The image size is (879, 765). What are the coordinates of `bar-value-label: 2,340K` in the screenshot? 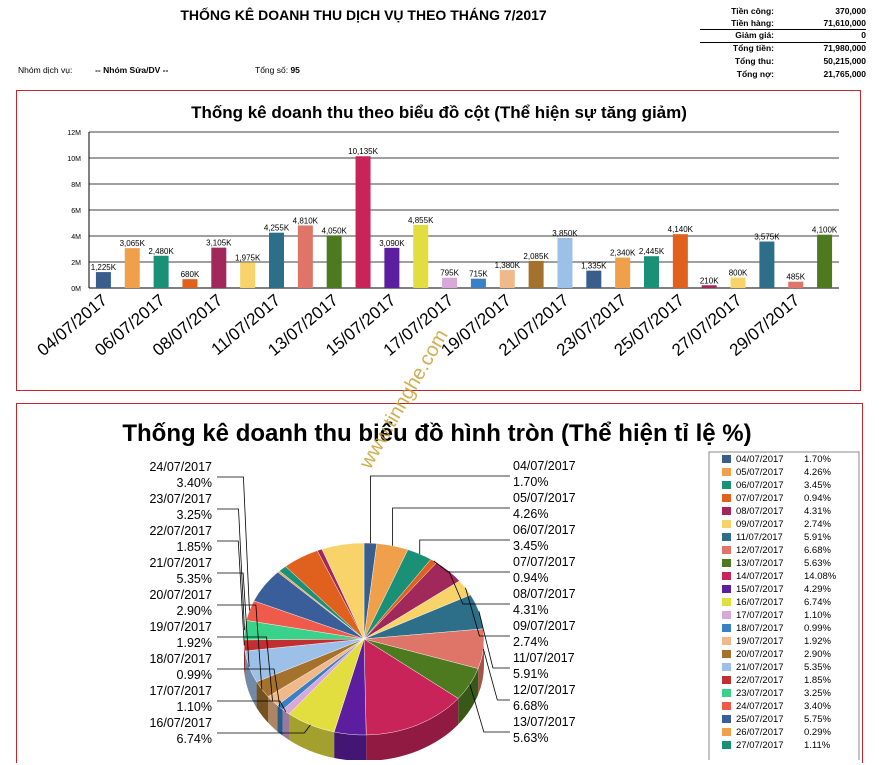 It's located at (623, 253).